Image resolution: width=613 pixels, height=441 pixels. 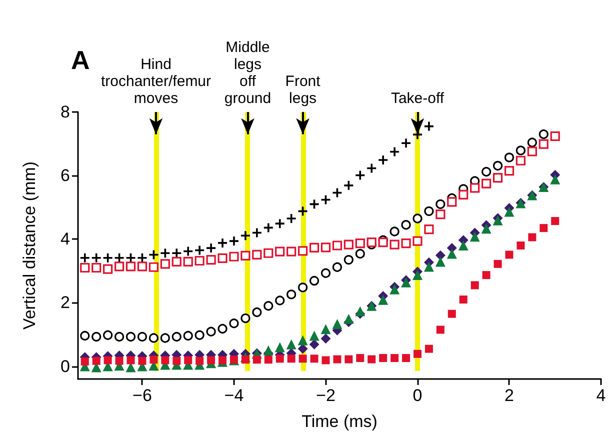 I want to click on y-tick-label: 6, so click(x=65, y=176).